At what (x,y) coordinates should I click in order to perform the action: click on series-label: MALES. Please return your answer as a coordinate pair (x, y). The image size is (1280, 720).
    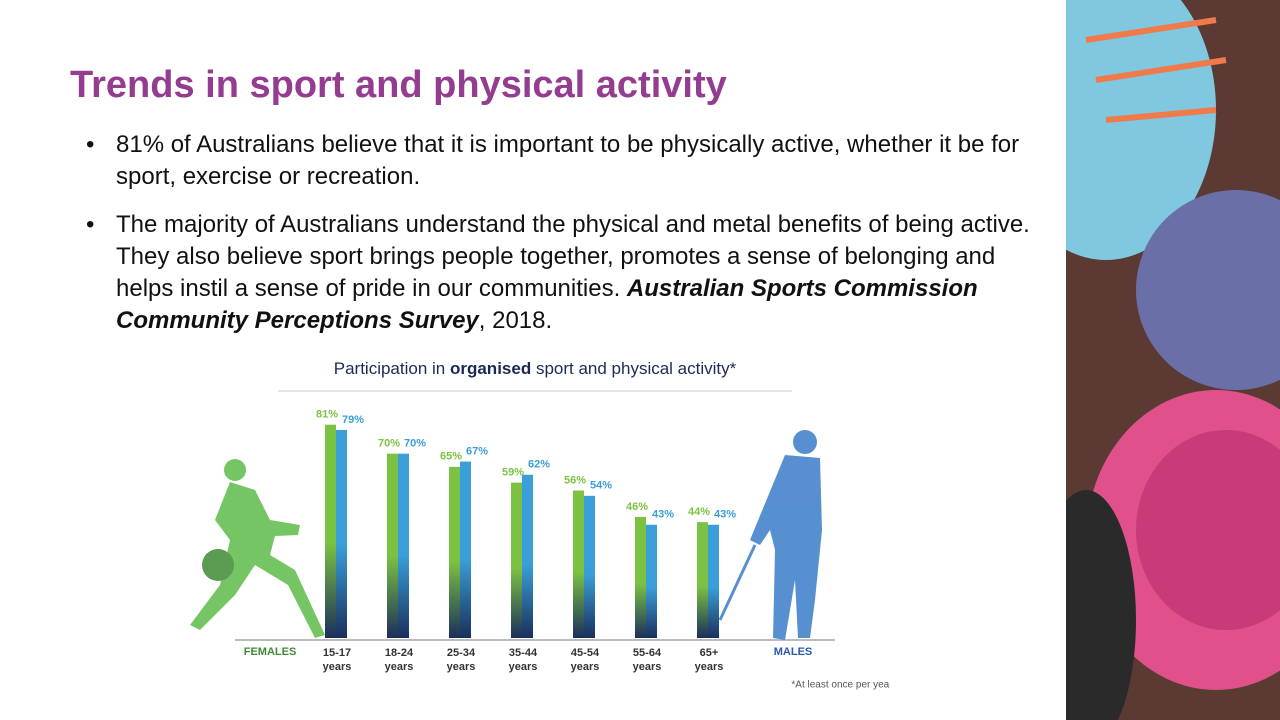
    Looking at the image, I should click on (793, 652).